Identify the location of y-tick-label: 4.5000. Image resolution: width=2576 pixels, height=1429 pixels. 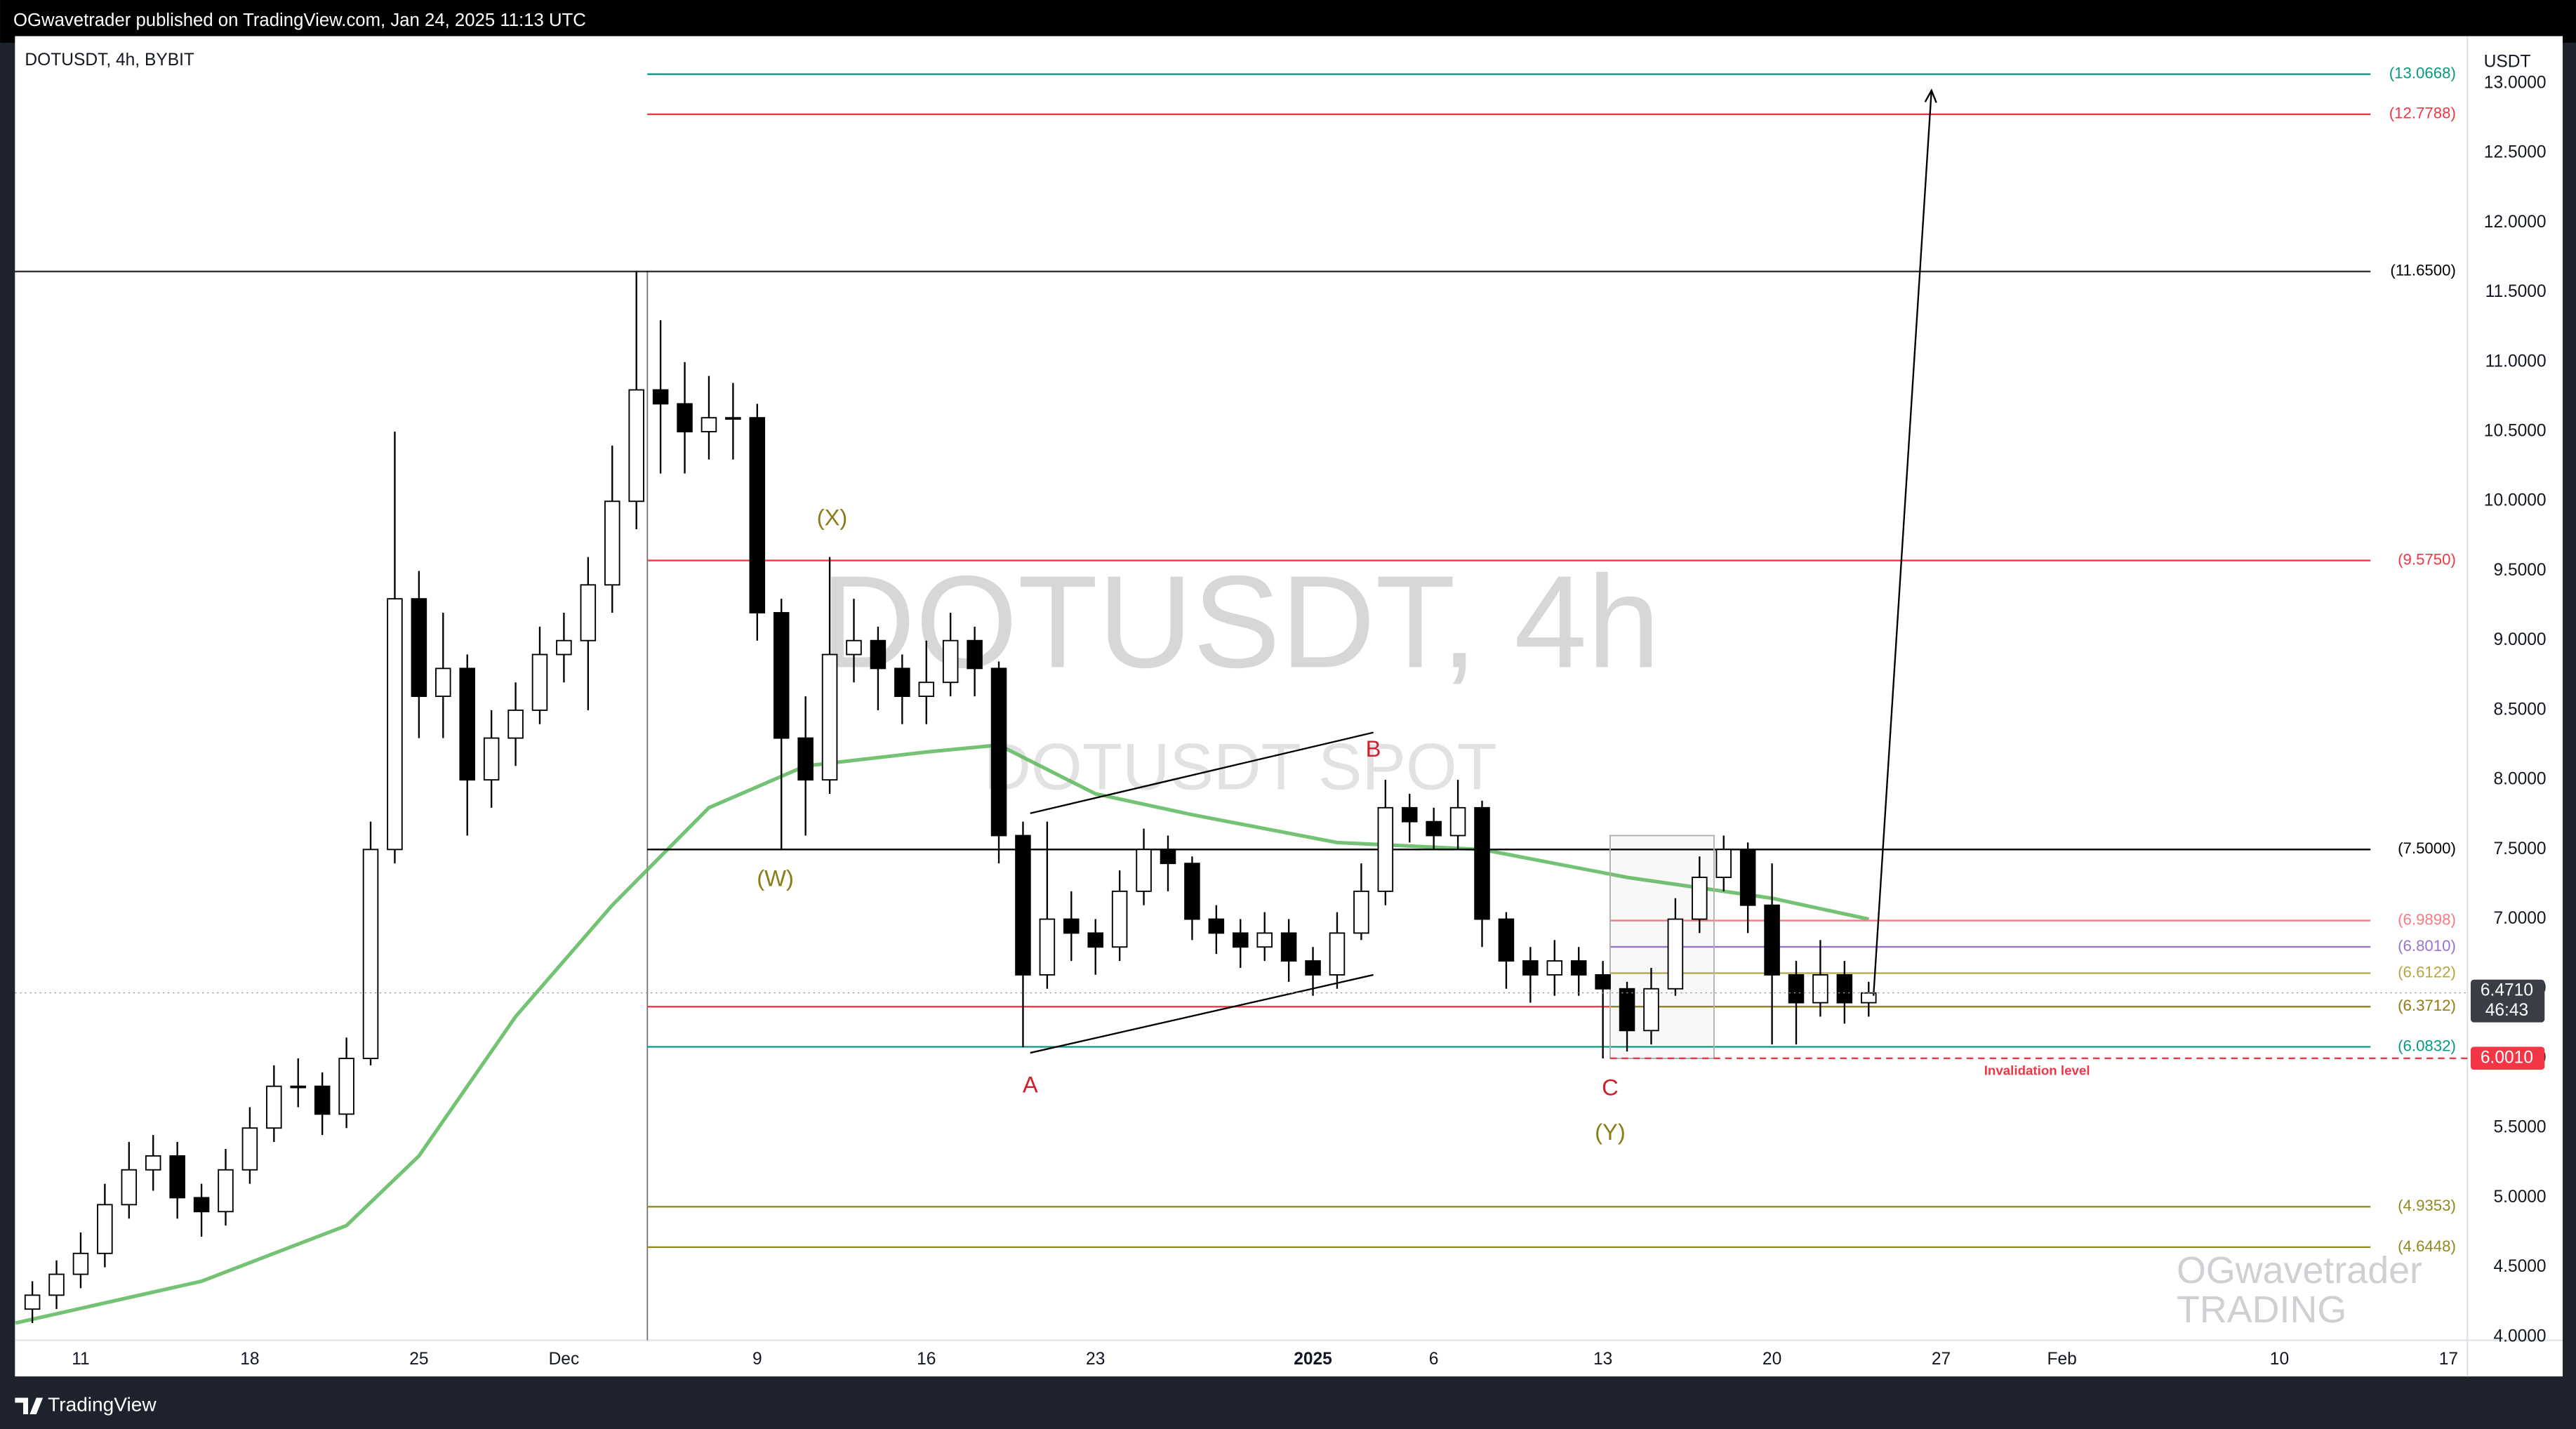
(2520, 1266).